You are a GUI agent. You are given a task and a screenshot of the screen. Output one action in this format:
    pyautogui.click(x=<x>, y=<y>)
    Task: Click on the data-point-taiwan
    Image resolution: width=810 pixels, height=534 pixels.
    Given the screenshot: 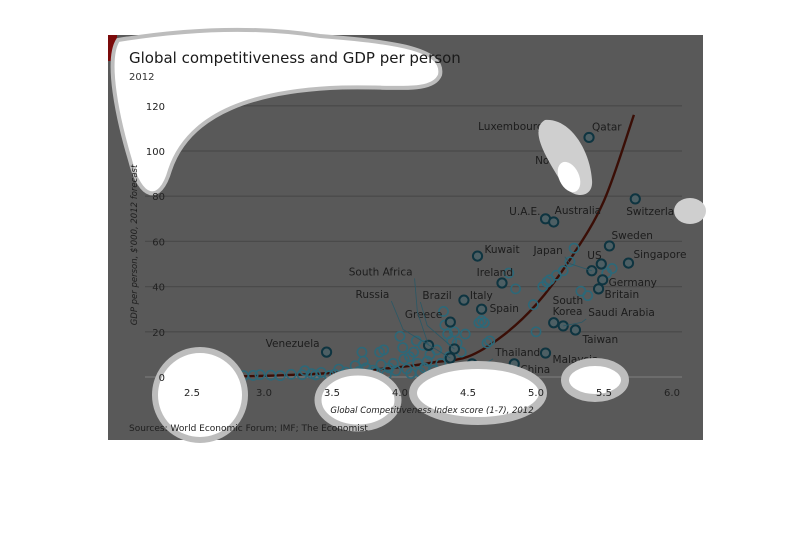 What is the action you would take?
    pyautogui.click(x=575, y=330)
    